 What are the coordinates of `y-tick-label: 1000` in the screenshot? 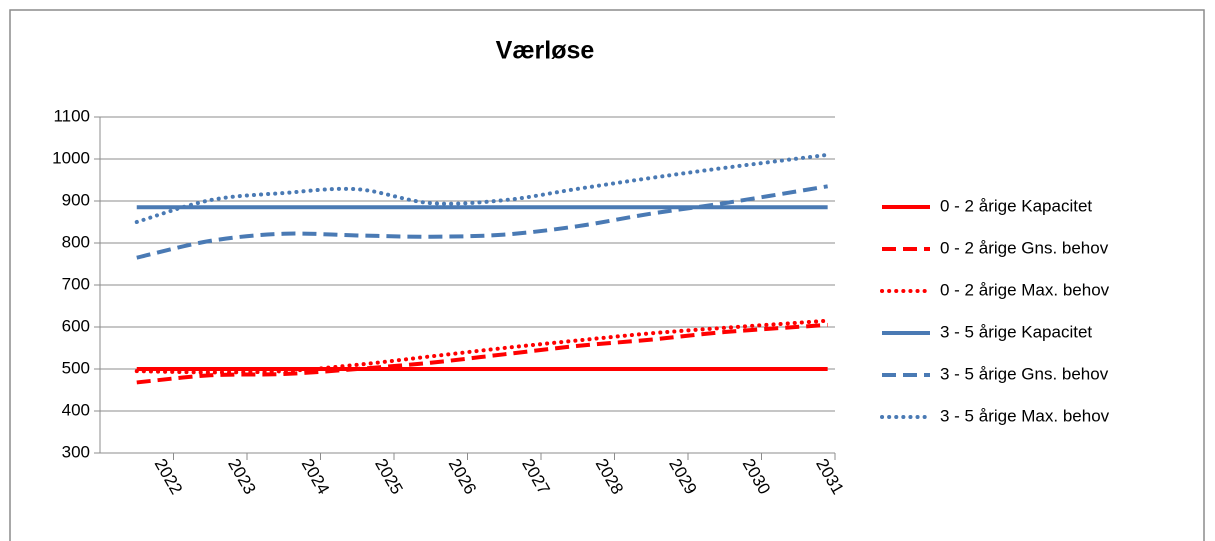 It's located at (71, 157).